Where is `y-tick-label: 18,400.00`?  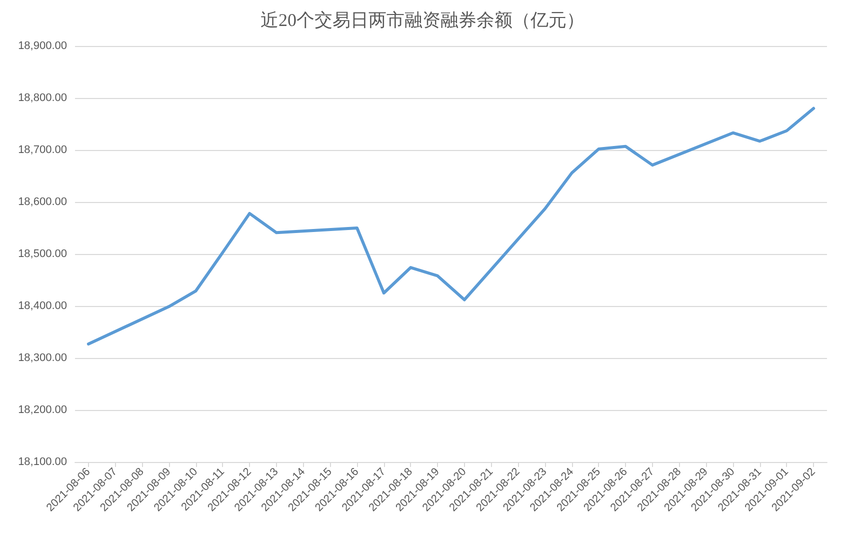 y-tick-label: 18,400.00 is located at coordinates (42, 306).